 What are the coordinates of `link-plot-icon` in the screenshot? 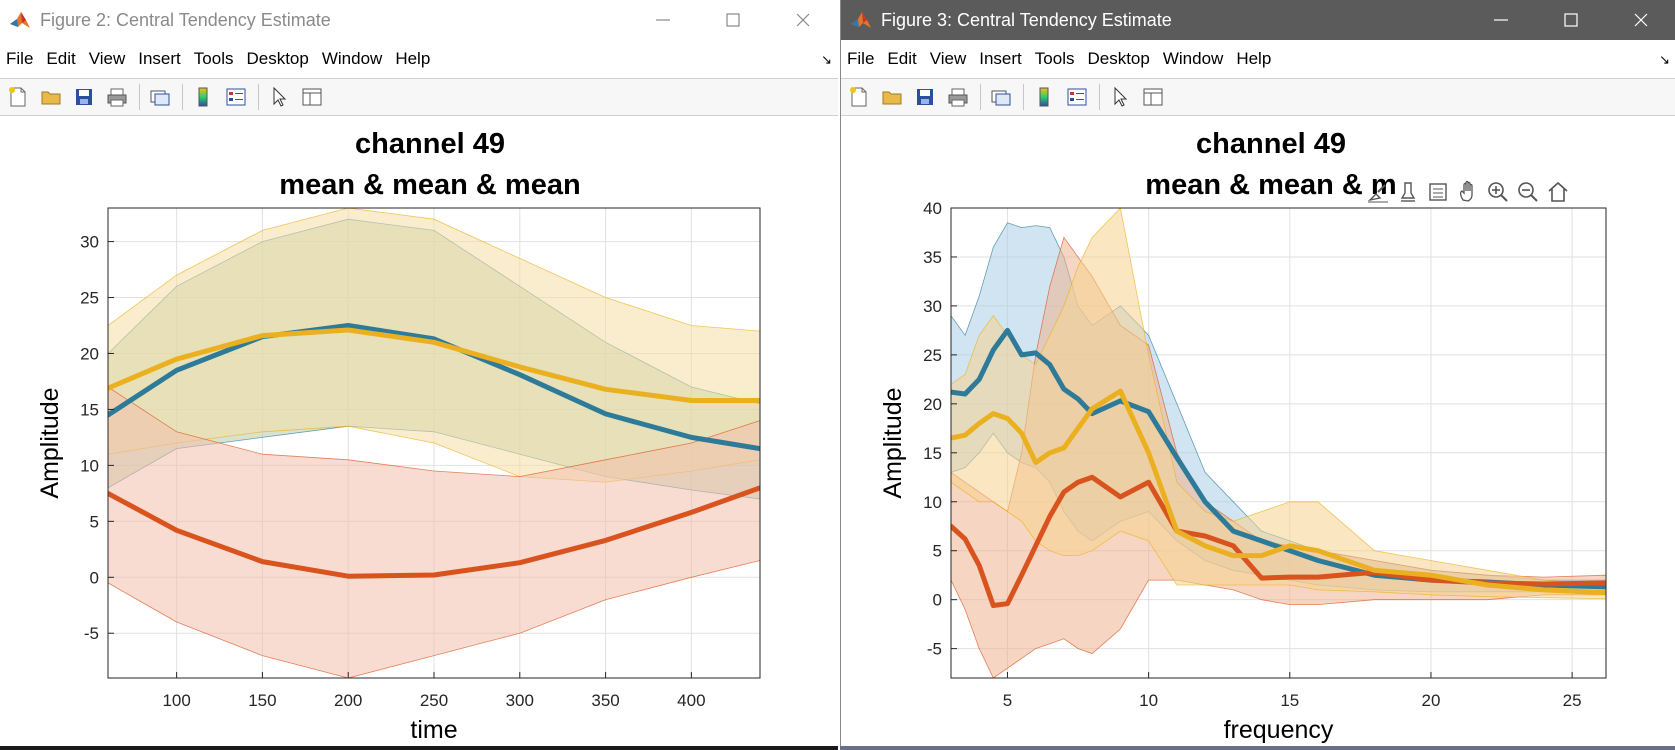 It's located at (1001, 98).